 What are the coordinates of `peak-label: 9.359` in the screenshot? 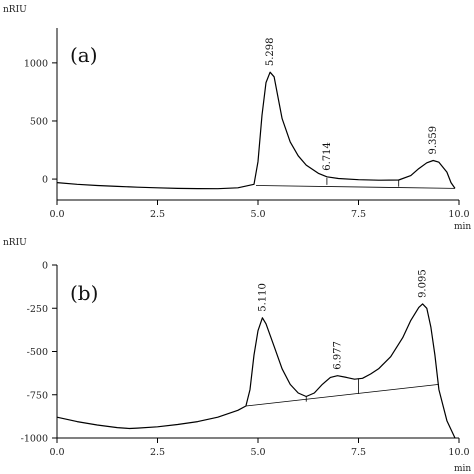 It's located at (433, 140).